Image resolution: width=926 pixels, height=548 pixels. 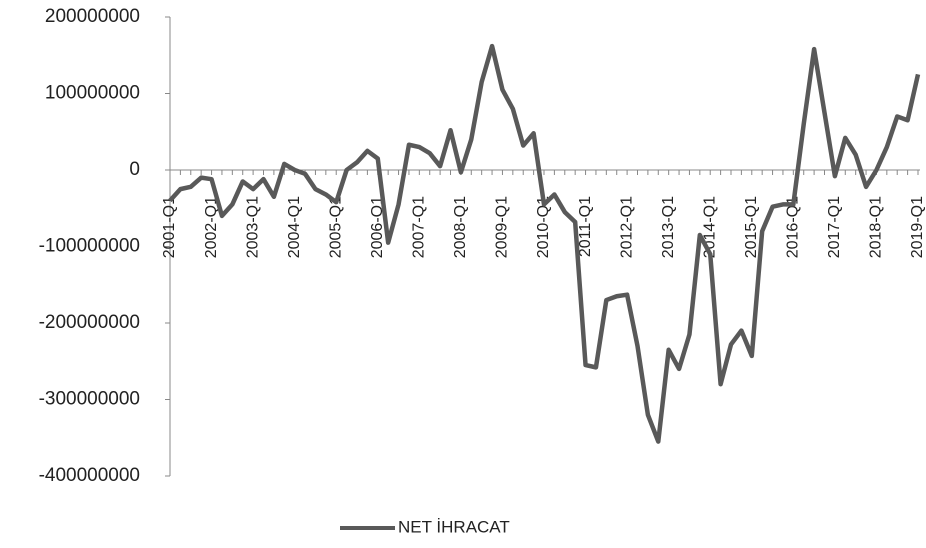 I want to click on x-tick-label: 2019-Q1, so click(x=917, y=227).